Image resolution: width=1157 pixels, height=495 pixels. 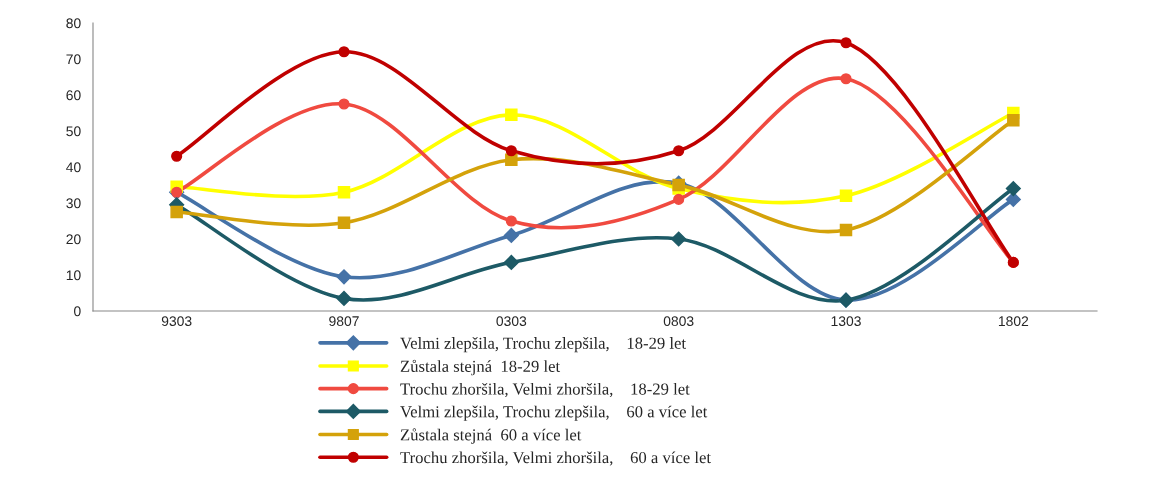 What do you see at coordinates (554, 413) in the screenshot?
I see `legend-label: Velmi zlepšila, Trochu zlepšila, 60 a více let` at bounding box center [554, 413].